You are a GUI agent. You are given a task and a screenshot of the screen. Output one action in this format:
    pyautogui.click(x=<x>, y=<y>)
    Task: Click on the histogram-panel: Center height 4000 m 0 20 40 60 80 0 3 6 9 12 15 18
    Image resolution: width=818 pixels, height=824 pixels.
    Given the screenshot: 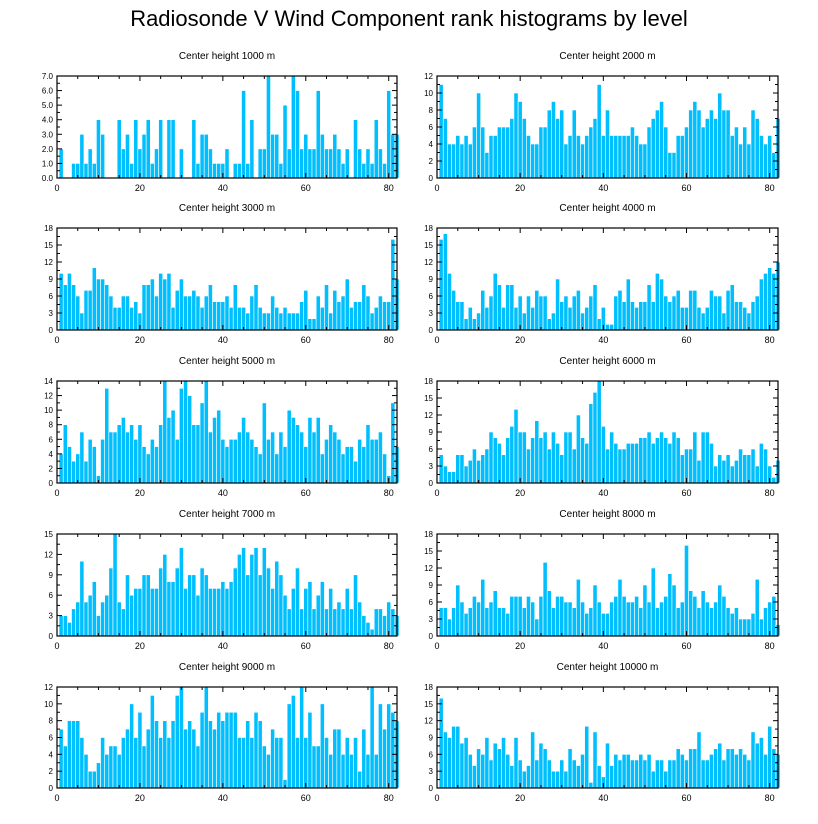 What is the action you would take?
    pyautogui.click(x=602, y=274)
    